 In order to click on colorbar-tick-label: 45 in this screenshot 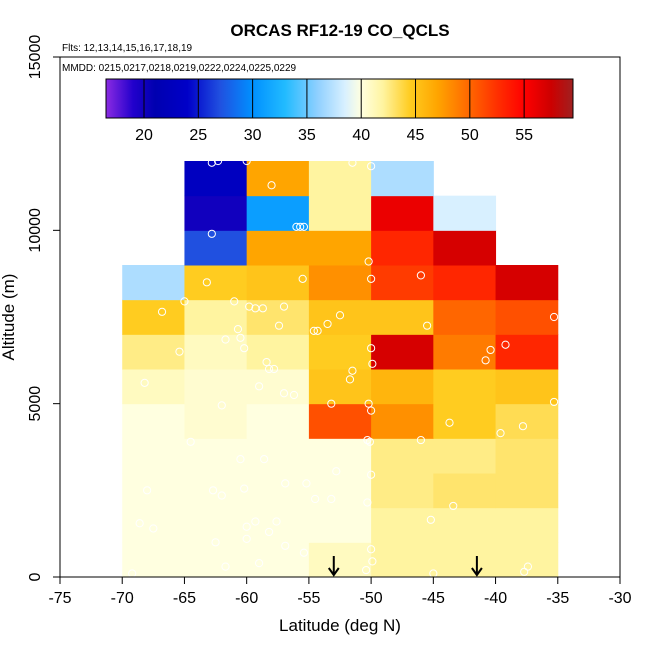, I will do `click(416, 135)`.